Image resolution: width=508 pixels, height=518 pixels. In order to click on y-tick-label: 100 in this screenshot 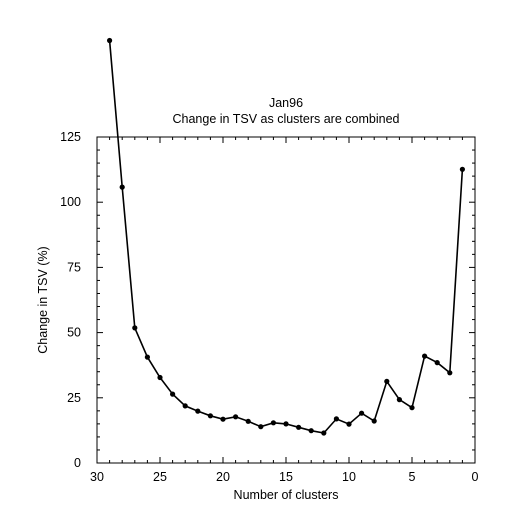, I will do `click(70, 202)`.